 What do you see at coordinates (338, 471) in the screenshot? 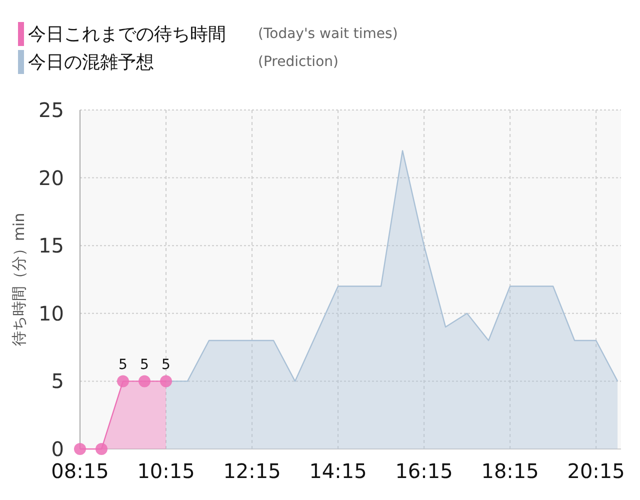
I see `x-tick-label: 14:15` at bounding box center [338, 471].